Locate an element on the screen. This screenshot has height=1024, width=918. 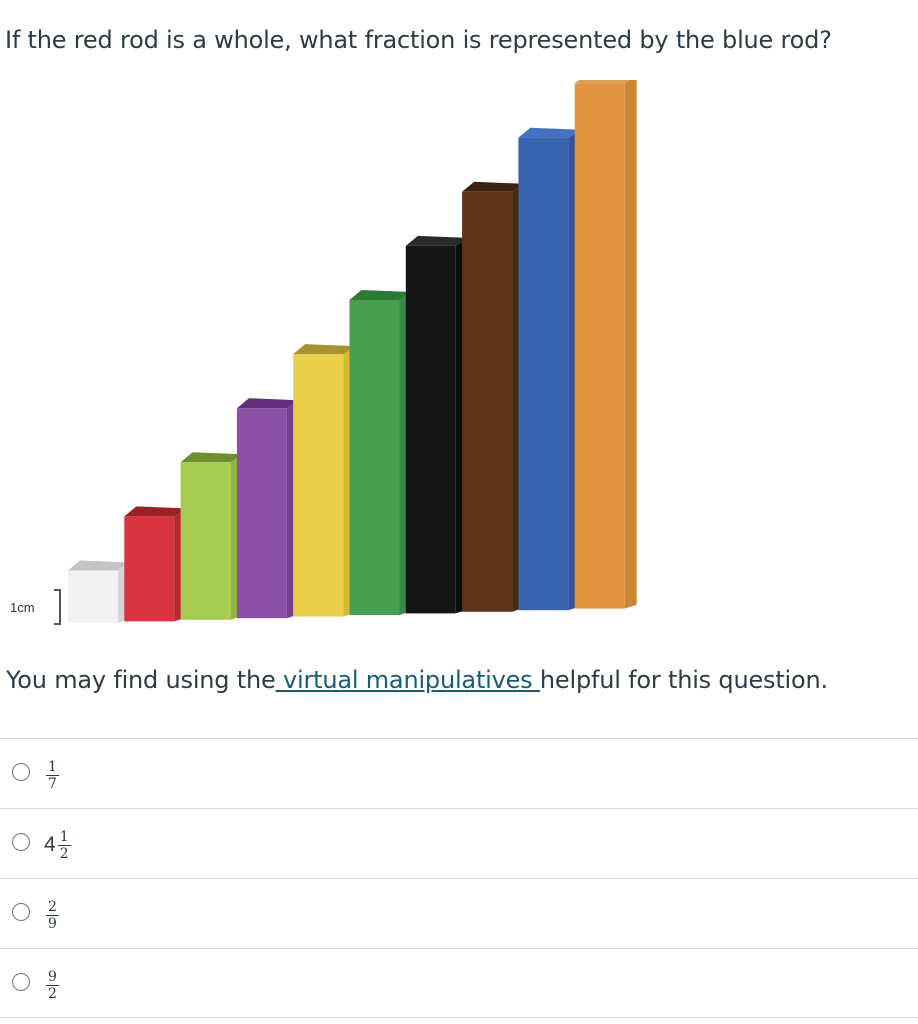
rod-side-face is located at coordinates (630, 344).